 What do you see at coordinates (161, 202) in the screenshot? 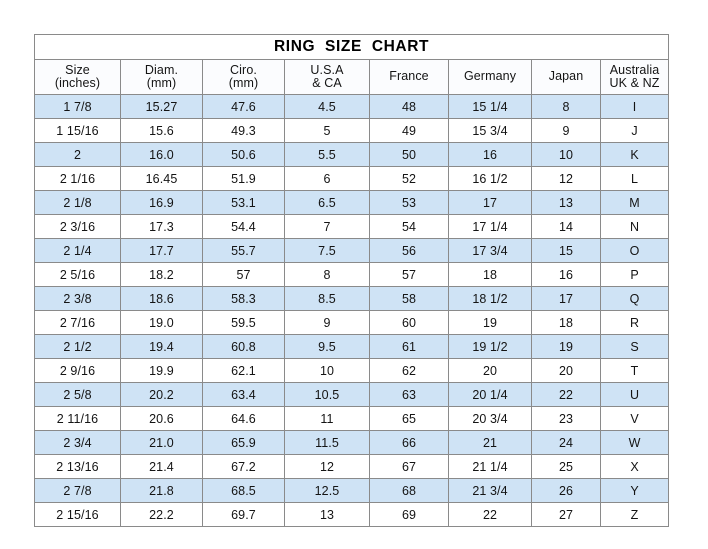
I see `cell-diameter: 16.9` at bounding box center [161, 202].